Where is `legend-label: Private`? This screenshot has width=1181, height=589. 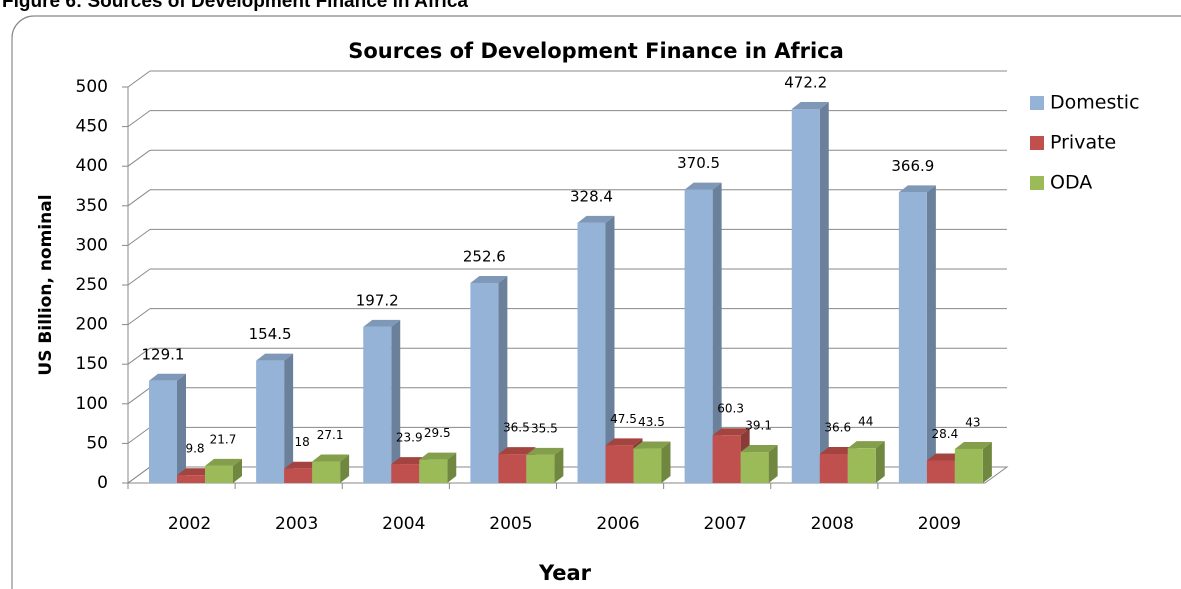
legend-label: Private is located at coordinates (1083, 143).